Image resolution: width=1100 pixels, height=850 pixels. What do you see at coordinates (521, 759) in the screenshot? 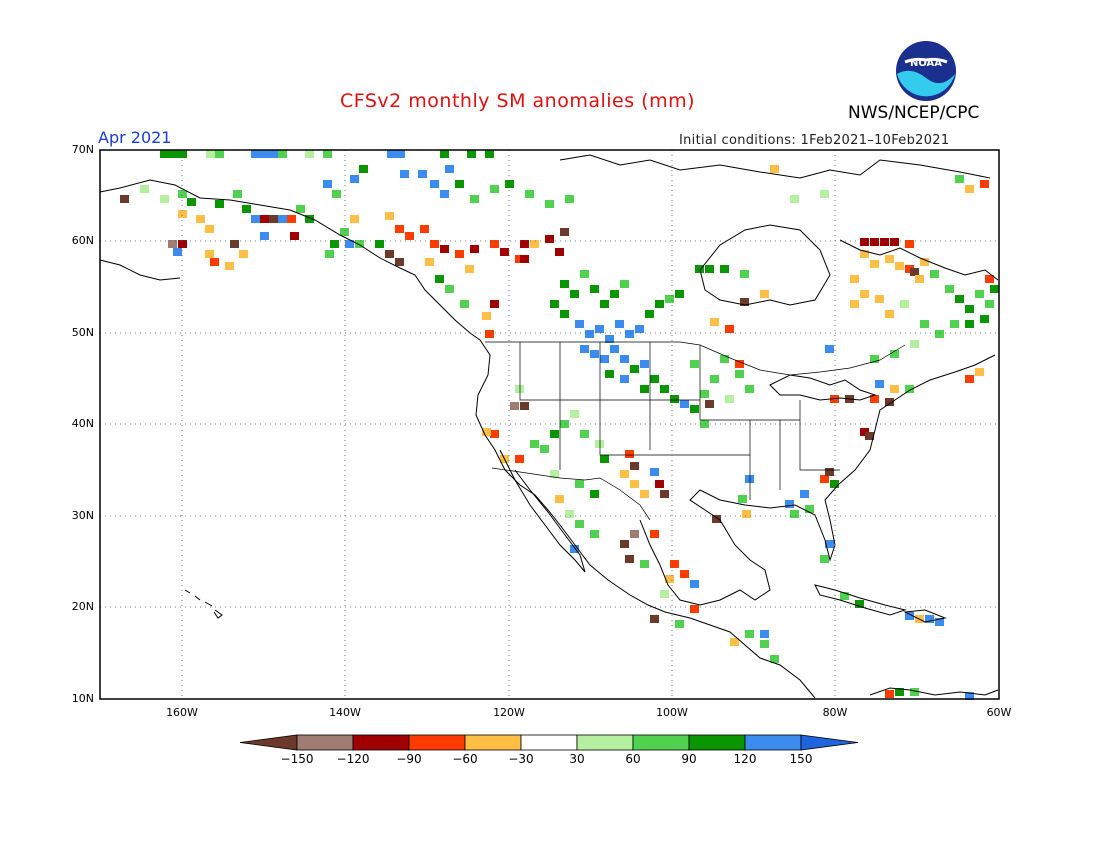
I see `colorbar-label: −30` at bounding box center [521, 759].